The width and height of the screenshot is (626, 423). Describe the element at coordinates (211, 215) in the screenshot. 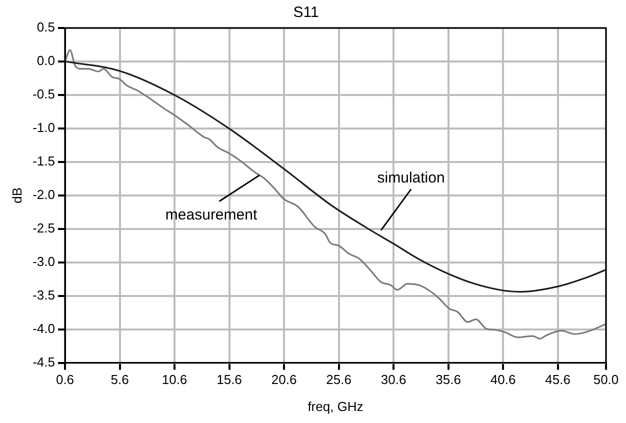

I see `annotation: measurement` at that location.